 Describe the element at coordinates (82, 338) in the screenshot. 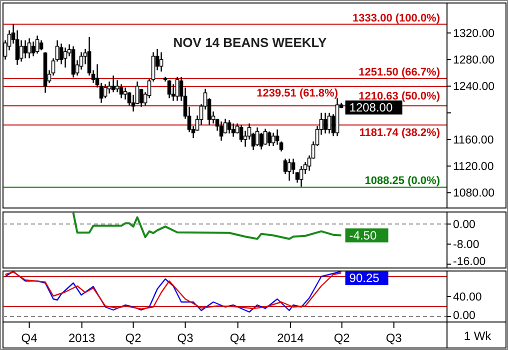

I see `x-tick-label: 2013` at that location.